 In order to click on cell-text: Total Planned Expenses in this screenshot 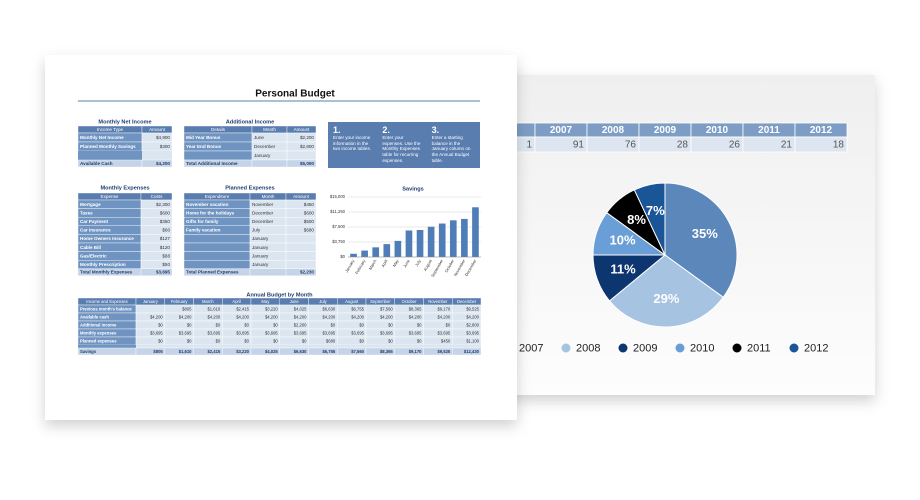, I will do `click(212, 272)`.